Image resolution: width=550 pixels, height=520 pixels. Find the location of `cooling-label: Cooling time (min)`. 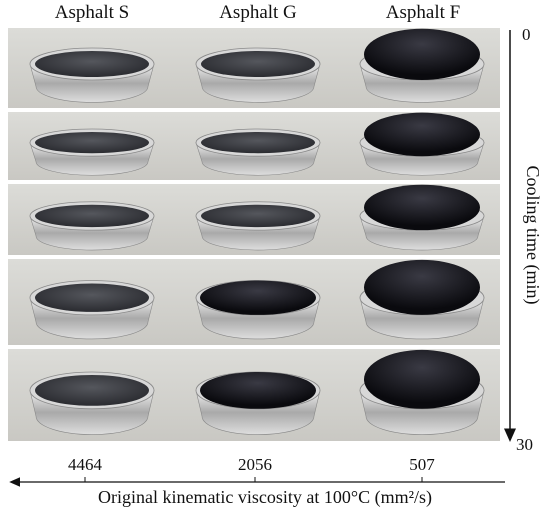

cooling-label: Cooling time (min) is located at coordinates (532, 235).